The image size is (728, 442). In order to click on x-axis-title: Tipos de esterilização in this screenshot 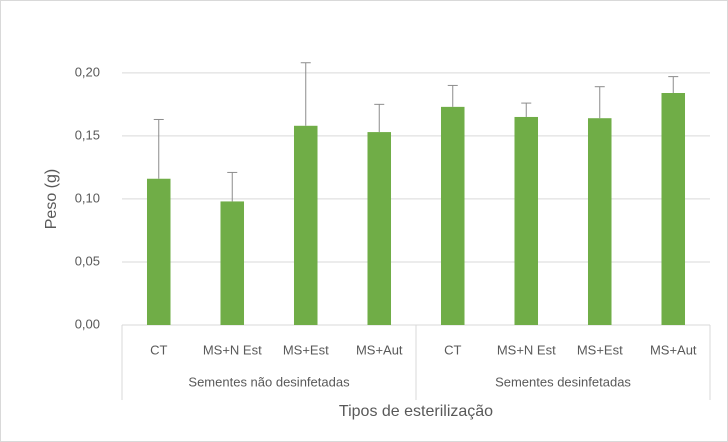, I will do `click(416, 411)`.